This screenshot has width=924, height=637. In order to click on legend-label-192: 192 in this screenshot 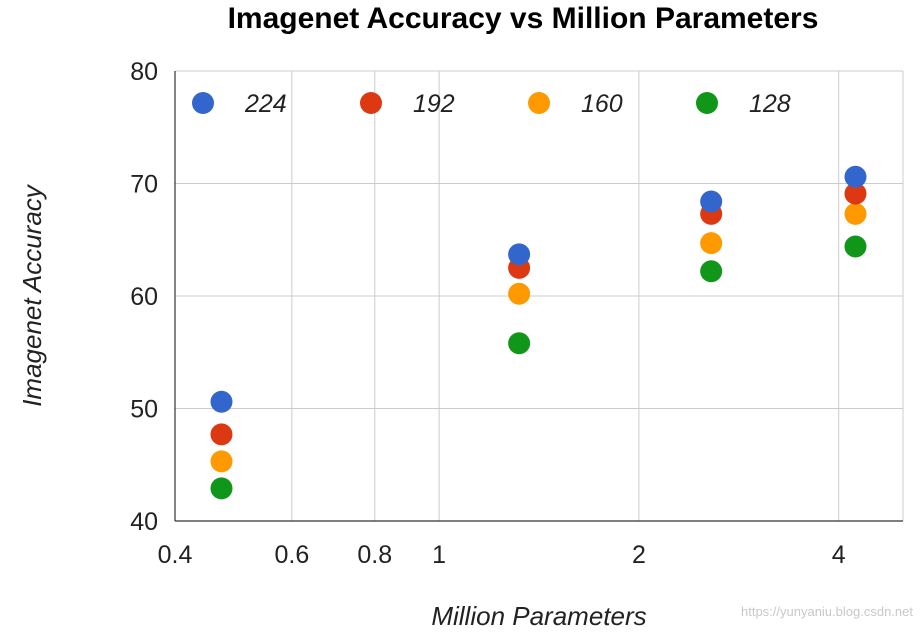, I will do `click(434, 104)`.